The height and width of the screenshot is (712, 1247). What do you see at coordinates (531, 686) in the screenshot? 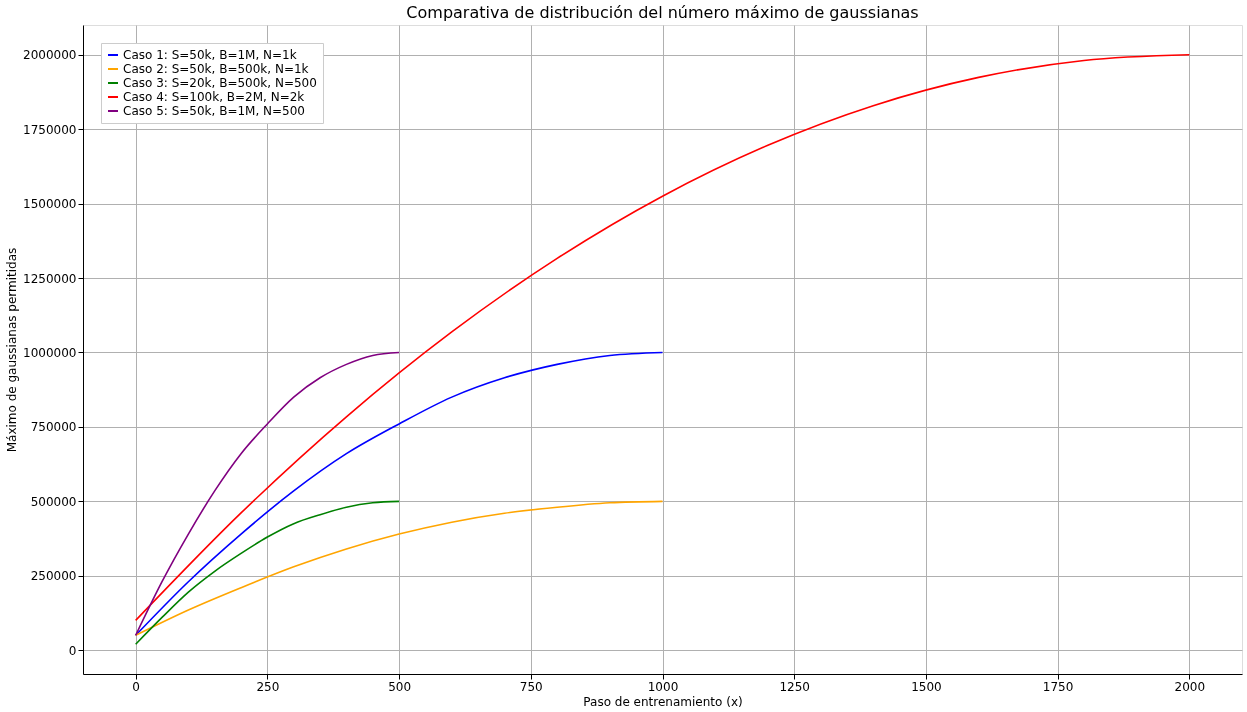
I see `x-tick-label: 750` at bounding box center [531, 686].